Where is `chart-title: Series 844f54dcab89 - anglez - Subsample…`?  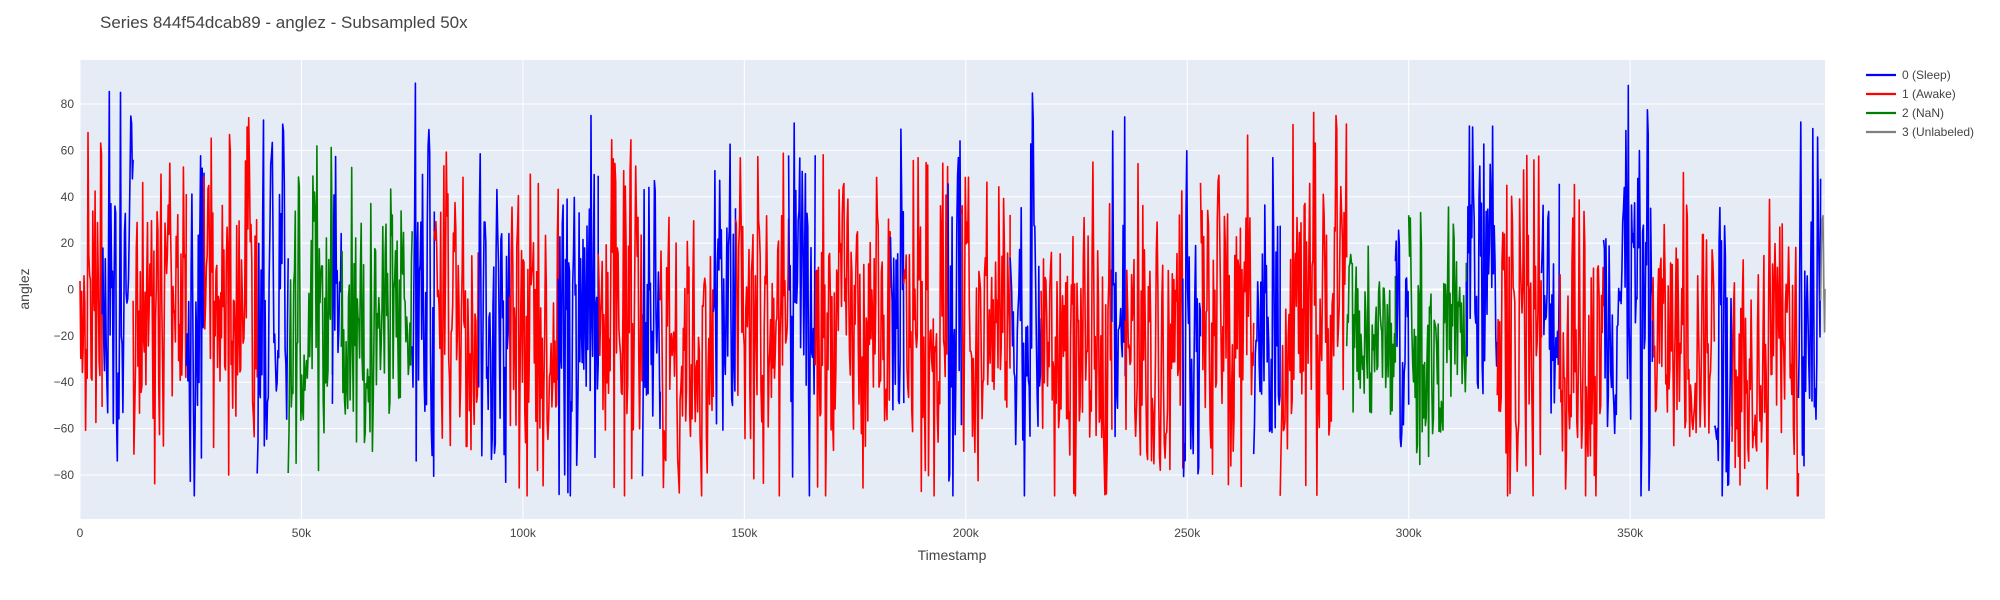
chart-title: Series 844f54dcab89 - anglez - Subsample… is located at coordinates (284, 22).